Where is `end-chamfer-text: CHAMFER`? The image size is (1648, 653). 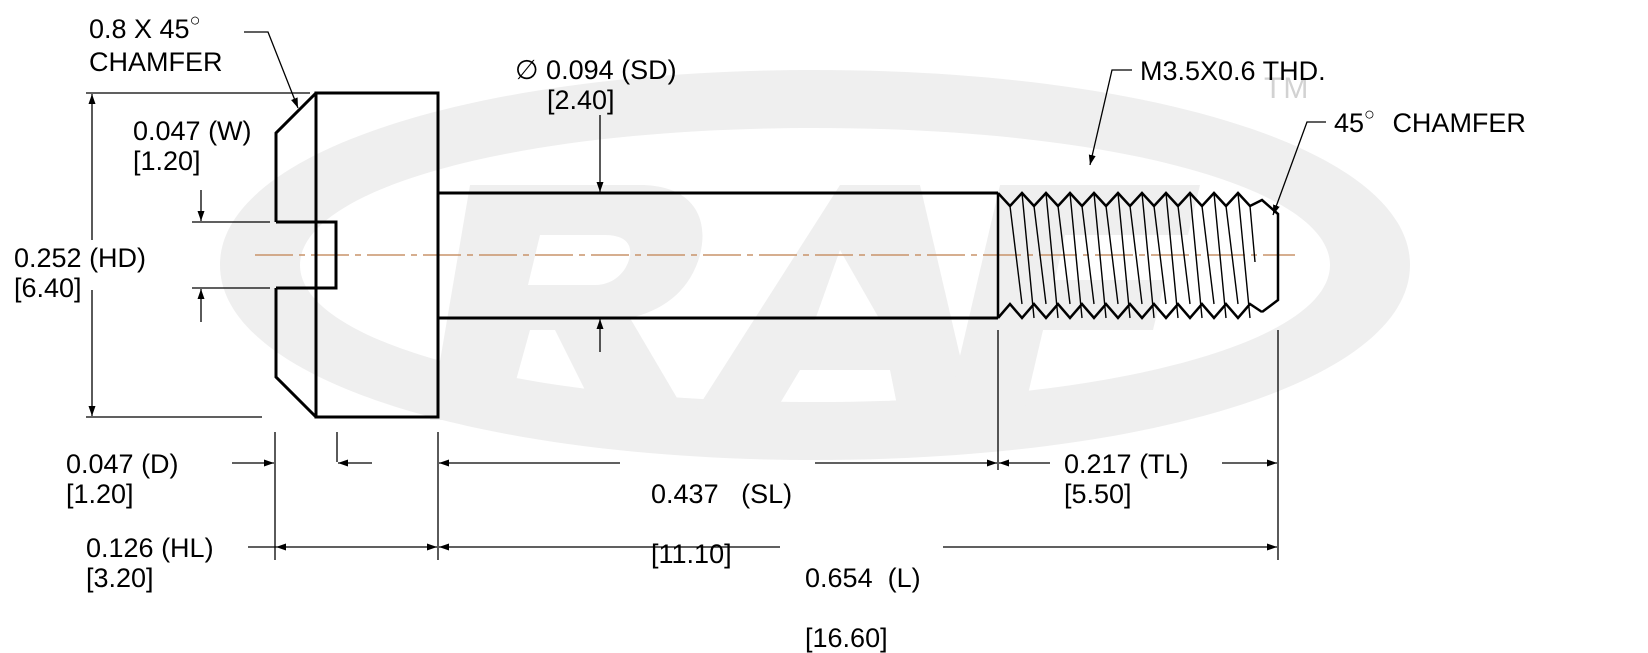 end-chamfer-text: CHAMFER is located at coordinates (1459, 123).